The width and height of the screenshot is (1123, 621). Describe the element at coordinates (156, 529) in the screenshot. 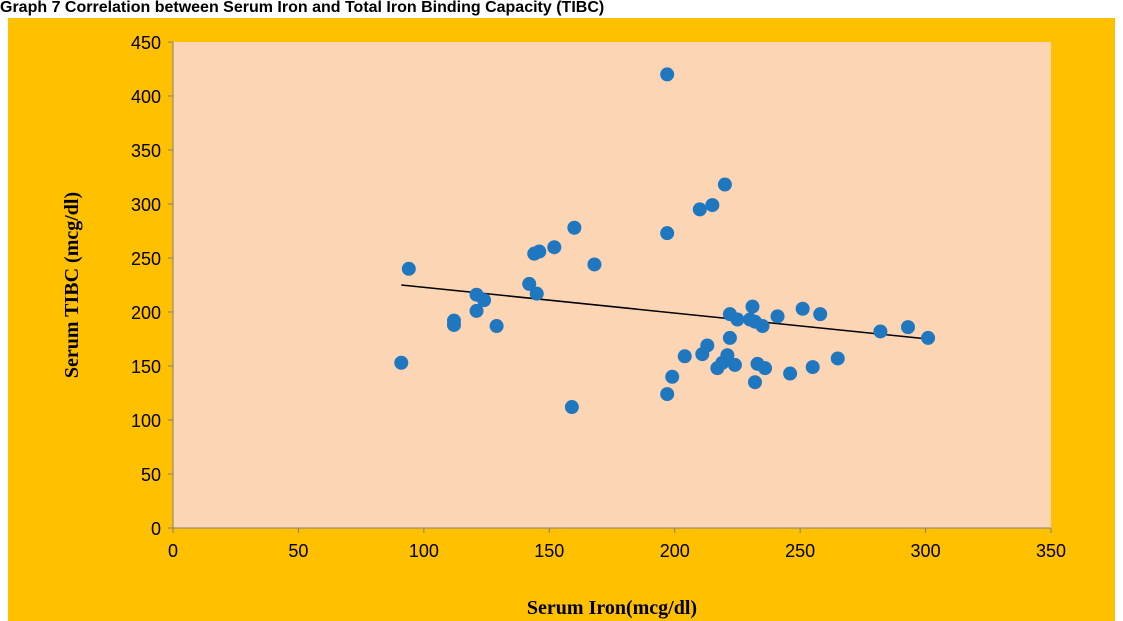

I see `y-tick-label: 0` at that location.